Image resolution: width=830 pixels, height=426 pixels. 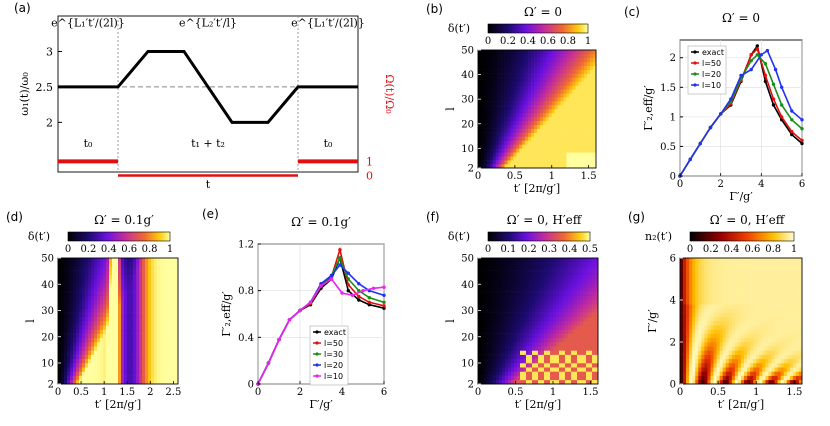 What do you see at coordinates (384, 392) in the screenshot?
I see `x-tick-label: 6` at bounding box center [384, 392].